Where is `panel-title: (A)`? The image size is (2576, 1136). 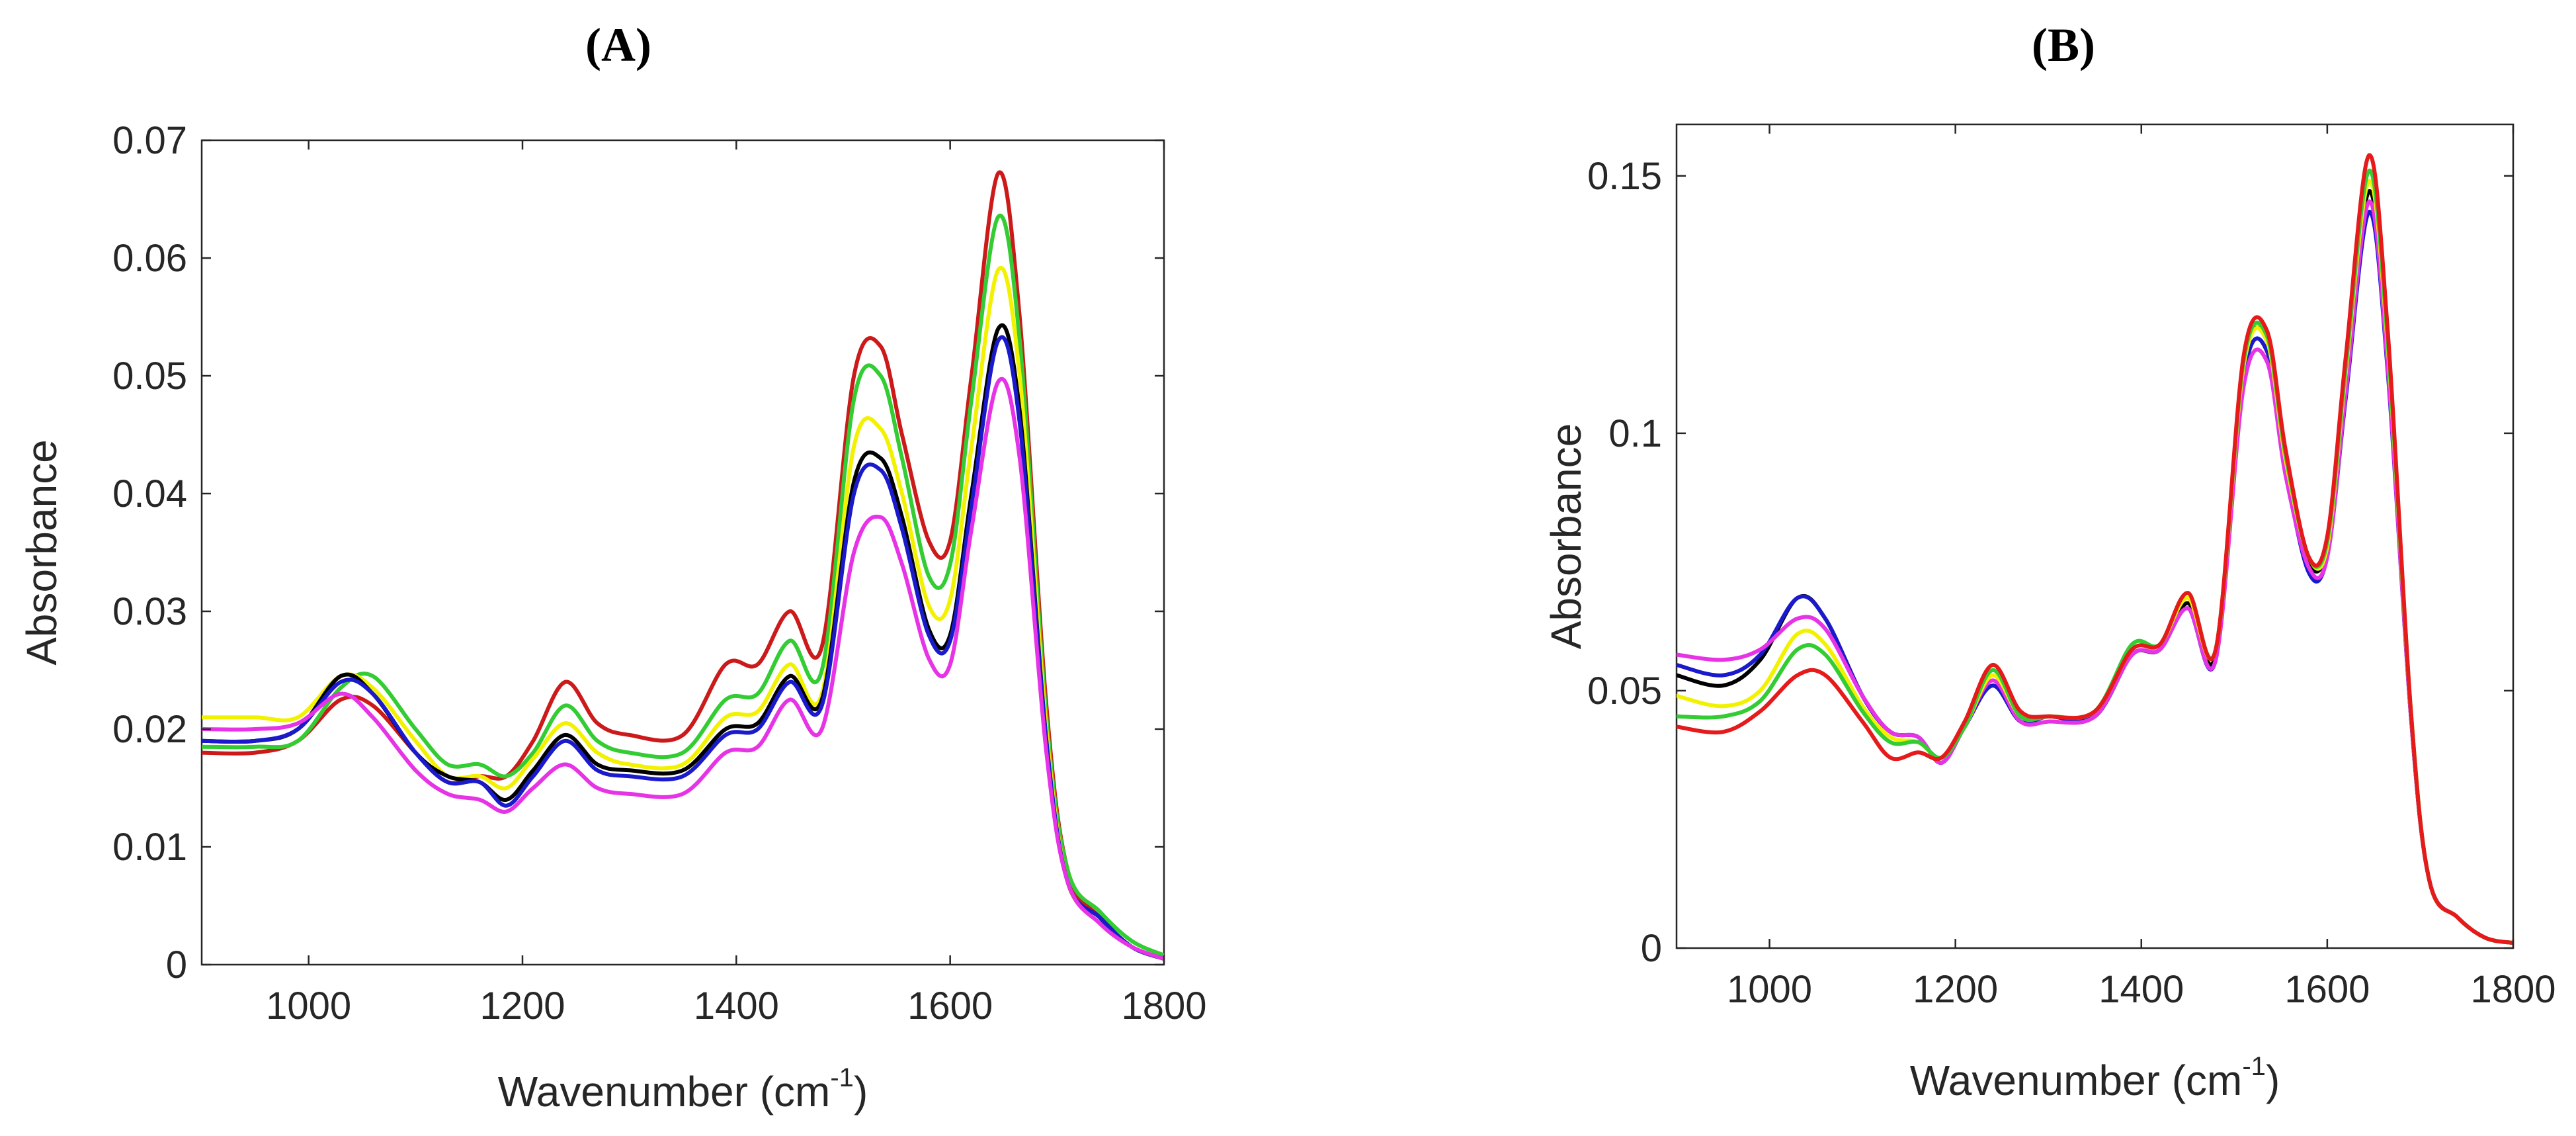 panel-title: (A) is located at coordinates (618, 45).